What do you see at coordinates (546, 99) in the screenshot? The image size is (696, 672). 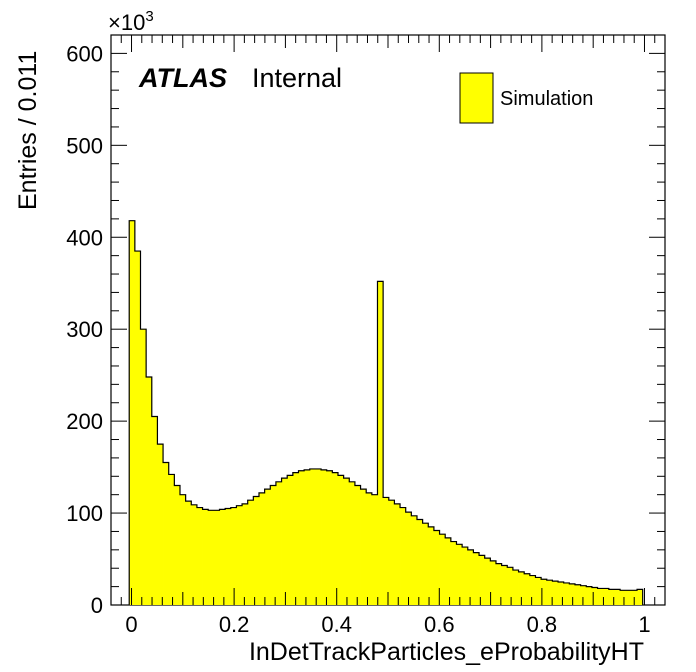 I see `legend-label: Simulation` at bounding box center [546, 99].